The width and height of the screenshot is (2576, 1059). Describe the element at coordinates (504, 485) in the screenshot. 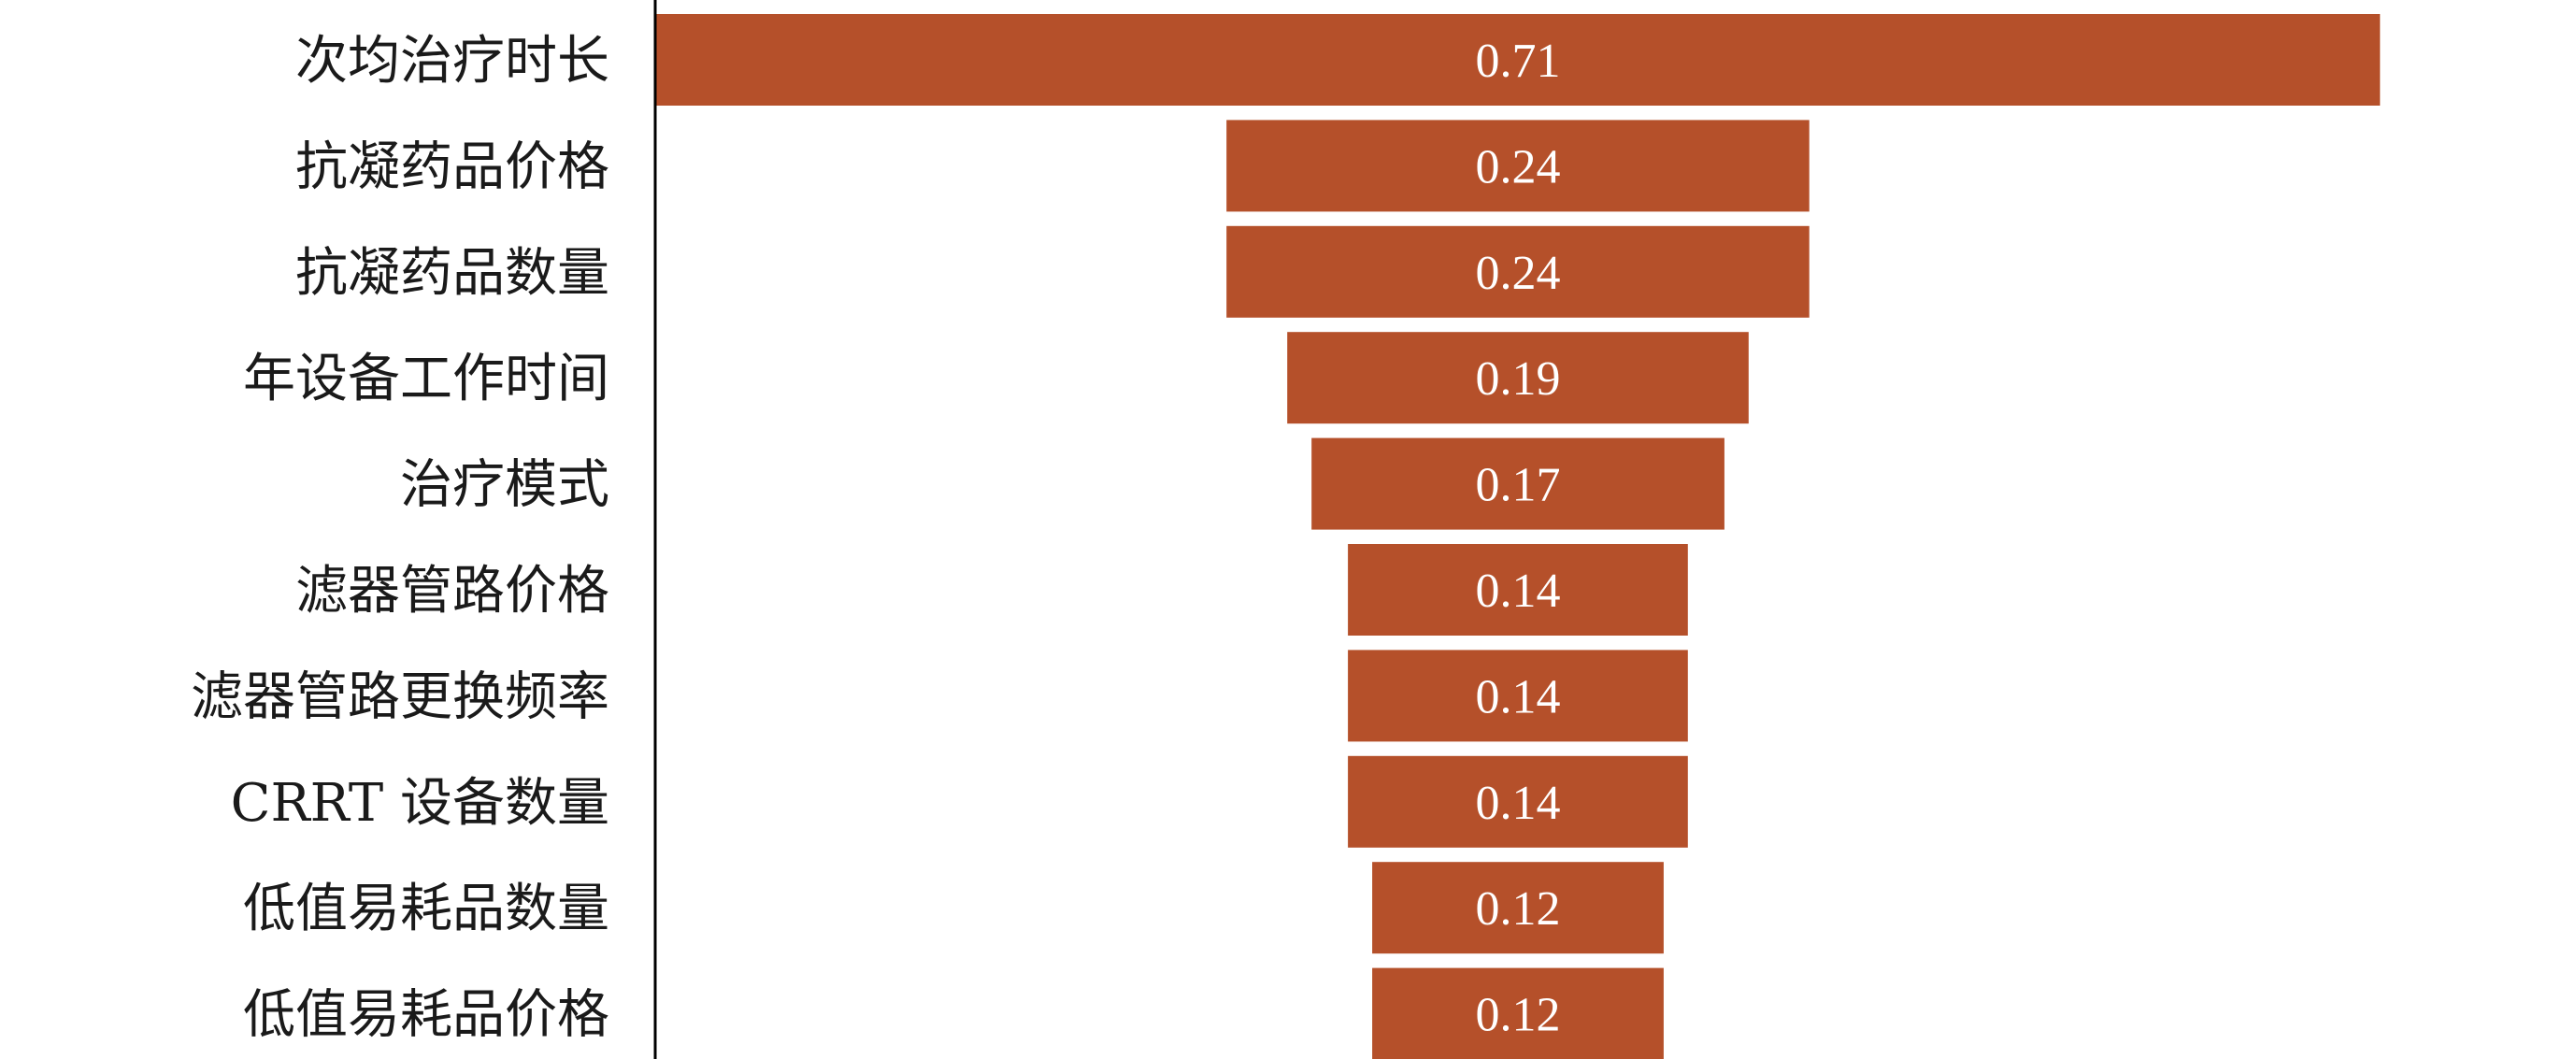

I see `category-label: 治疗模式` at that location.